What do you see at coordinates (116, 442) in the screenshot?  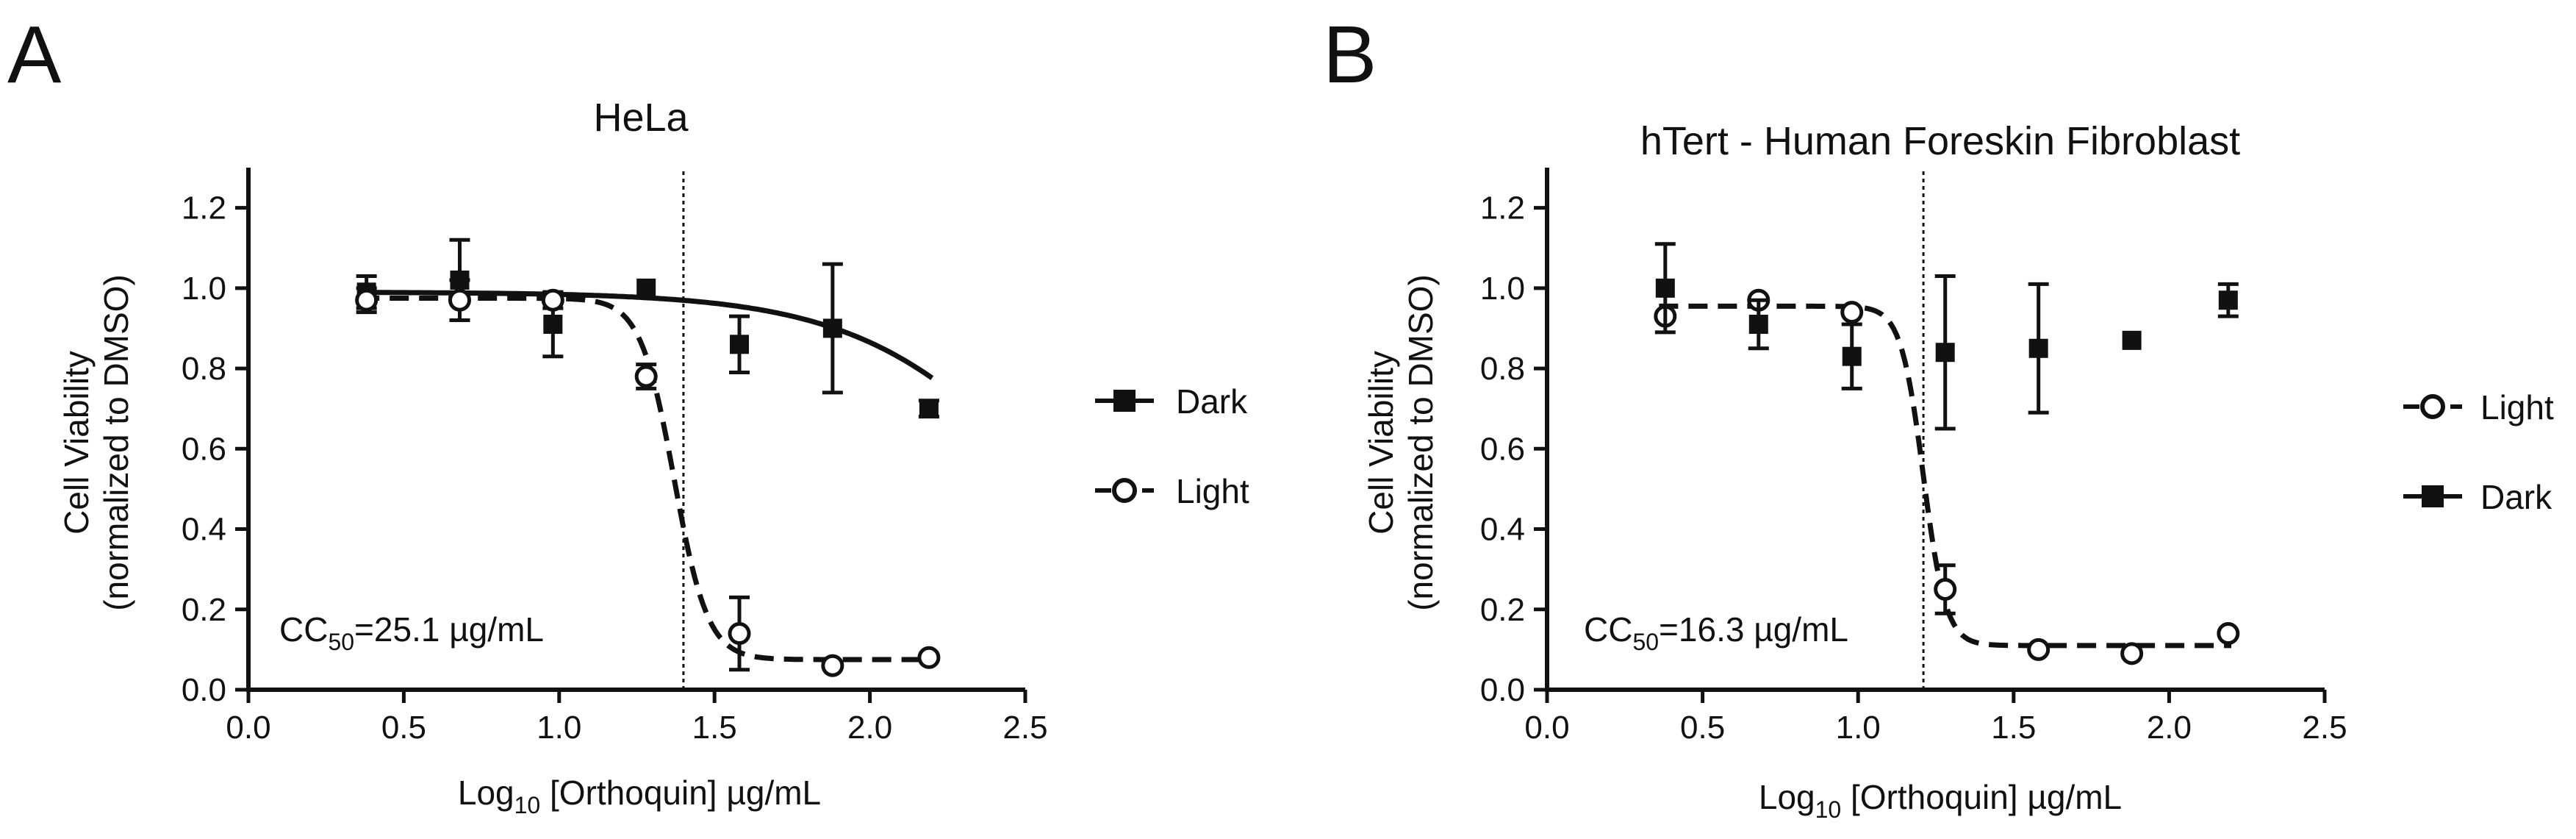 I see `panel-a-ylabel-line2: (normalized to DMSO)` at bounding box center [116, 442].